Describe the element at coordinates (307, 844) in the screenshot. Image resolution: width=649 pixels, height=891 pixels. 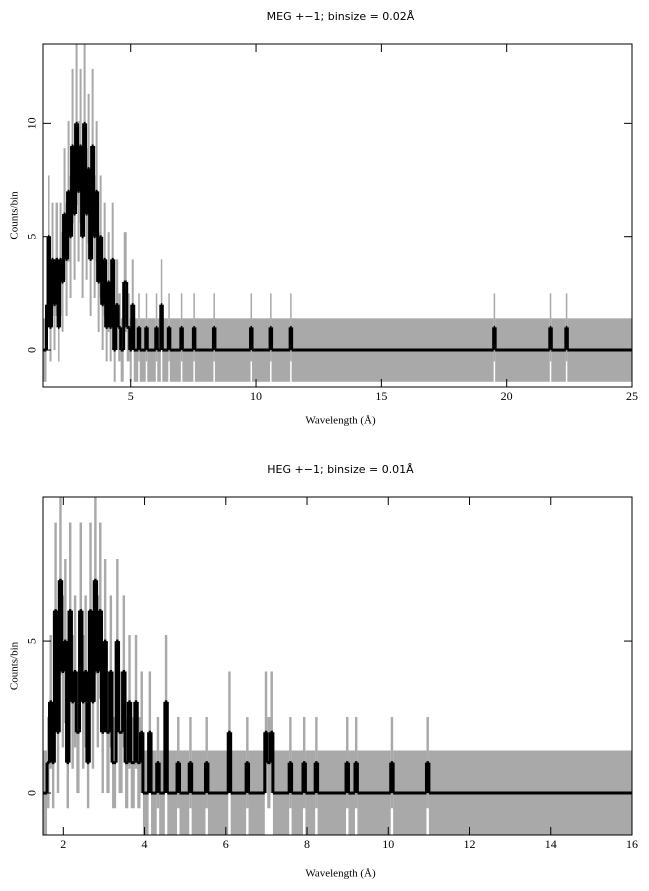
I see `x-tick-label: 8` at that location.